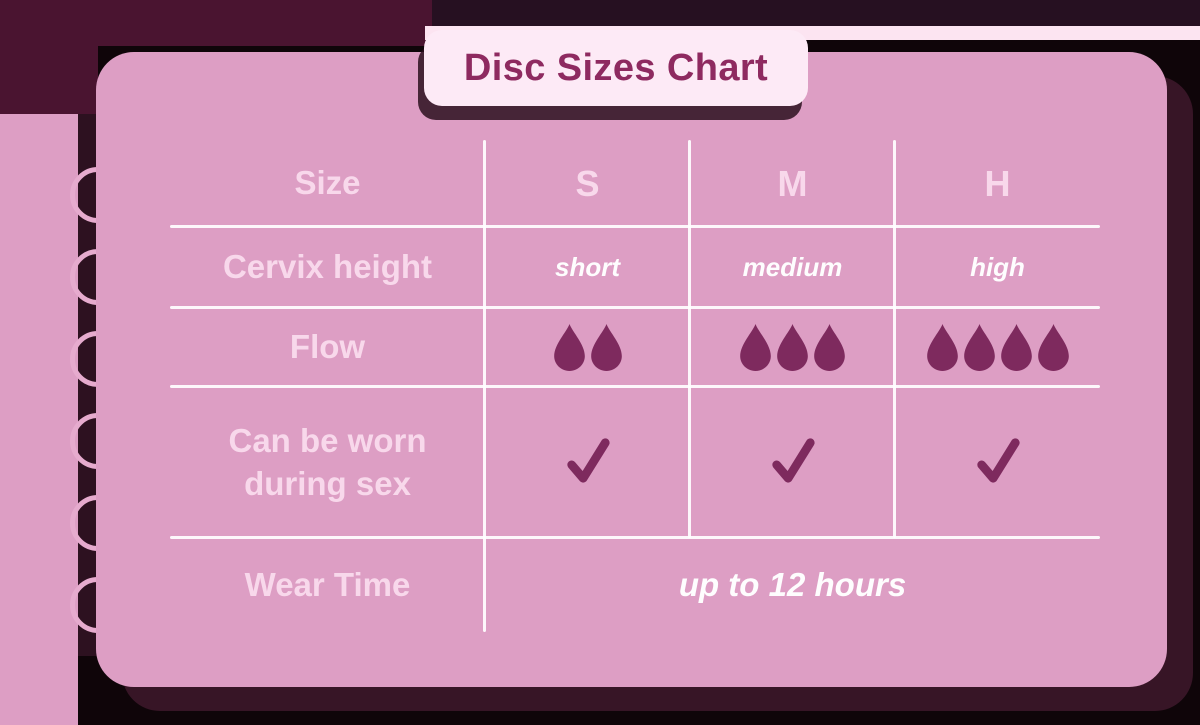 The width and height of the screenshot is (1200, 725). I want to click on wear-label-cell: Wear Time, so click(327, 585).